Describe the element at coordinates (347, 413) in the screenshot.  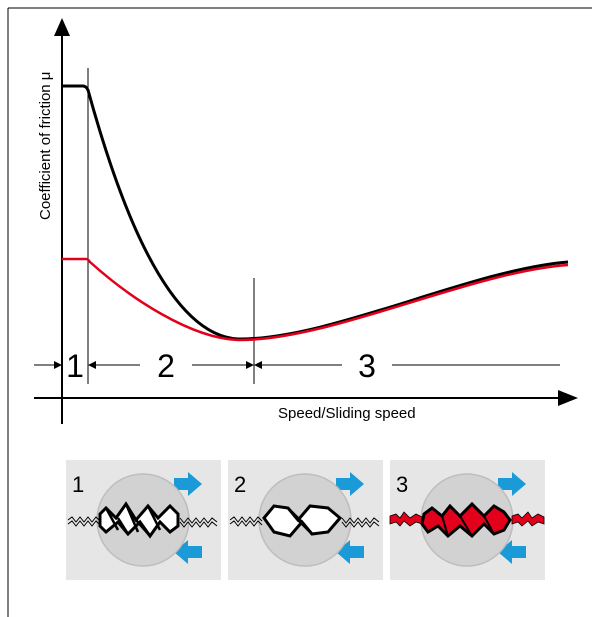
I see `x-axis-label: Speed/Sliding speed` at that location.